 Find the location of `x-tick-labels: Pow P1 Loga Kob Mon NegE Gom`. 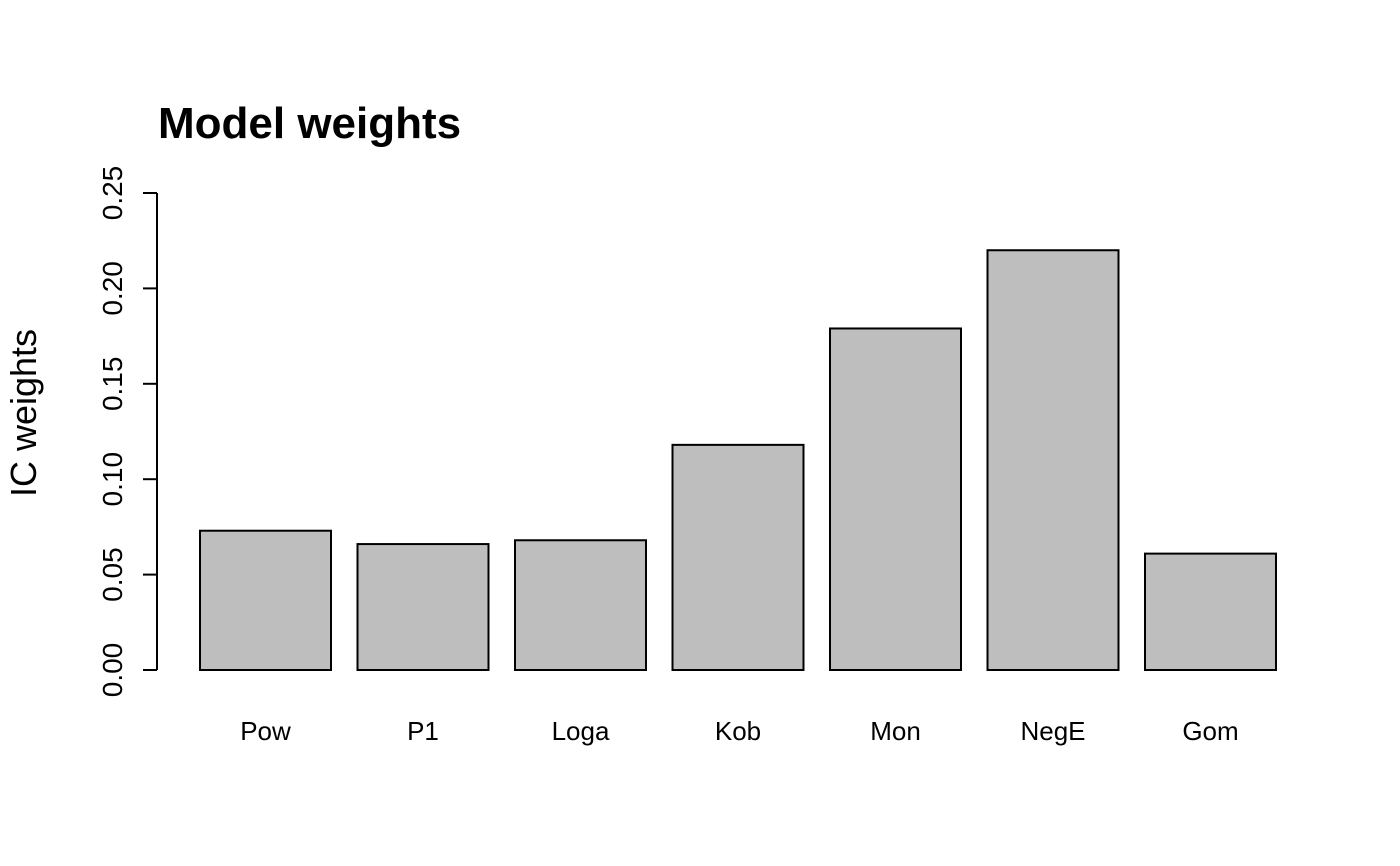

x-tick-labels: Pow P1 Loga Kob Mon NegE Gom is located at coordinates (739, 731).